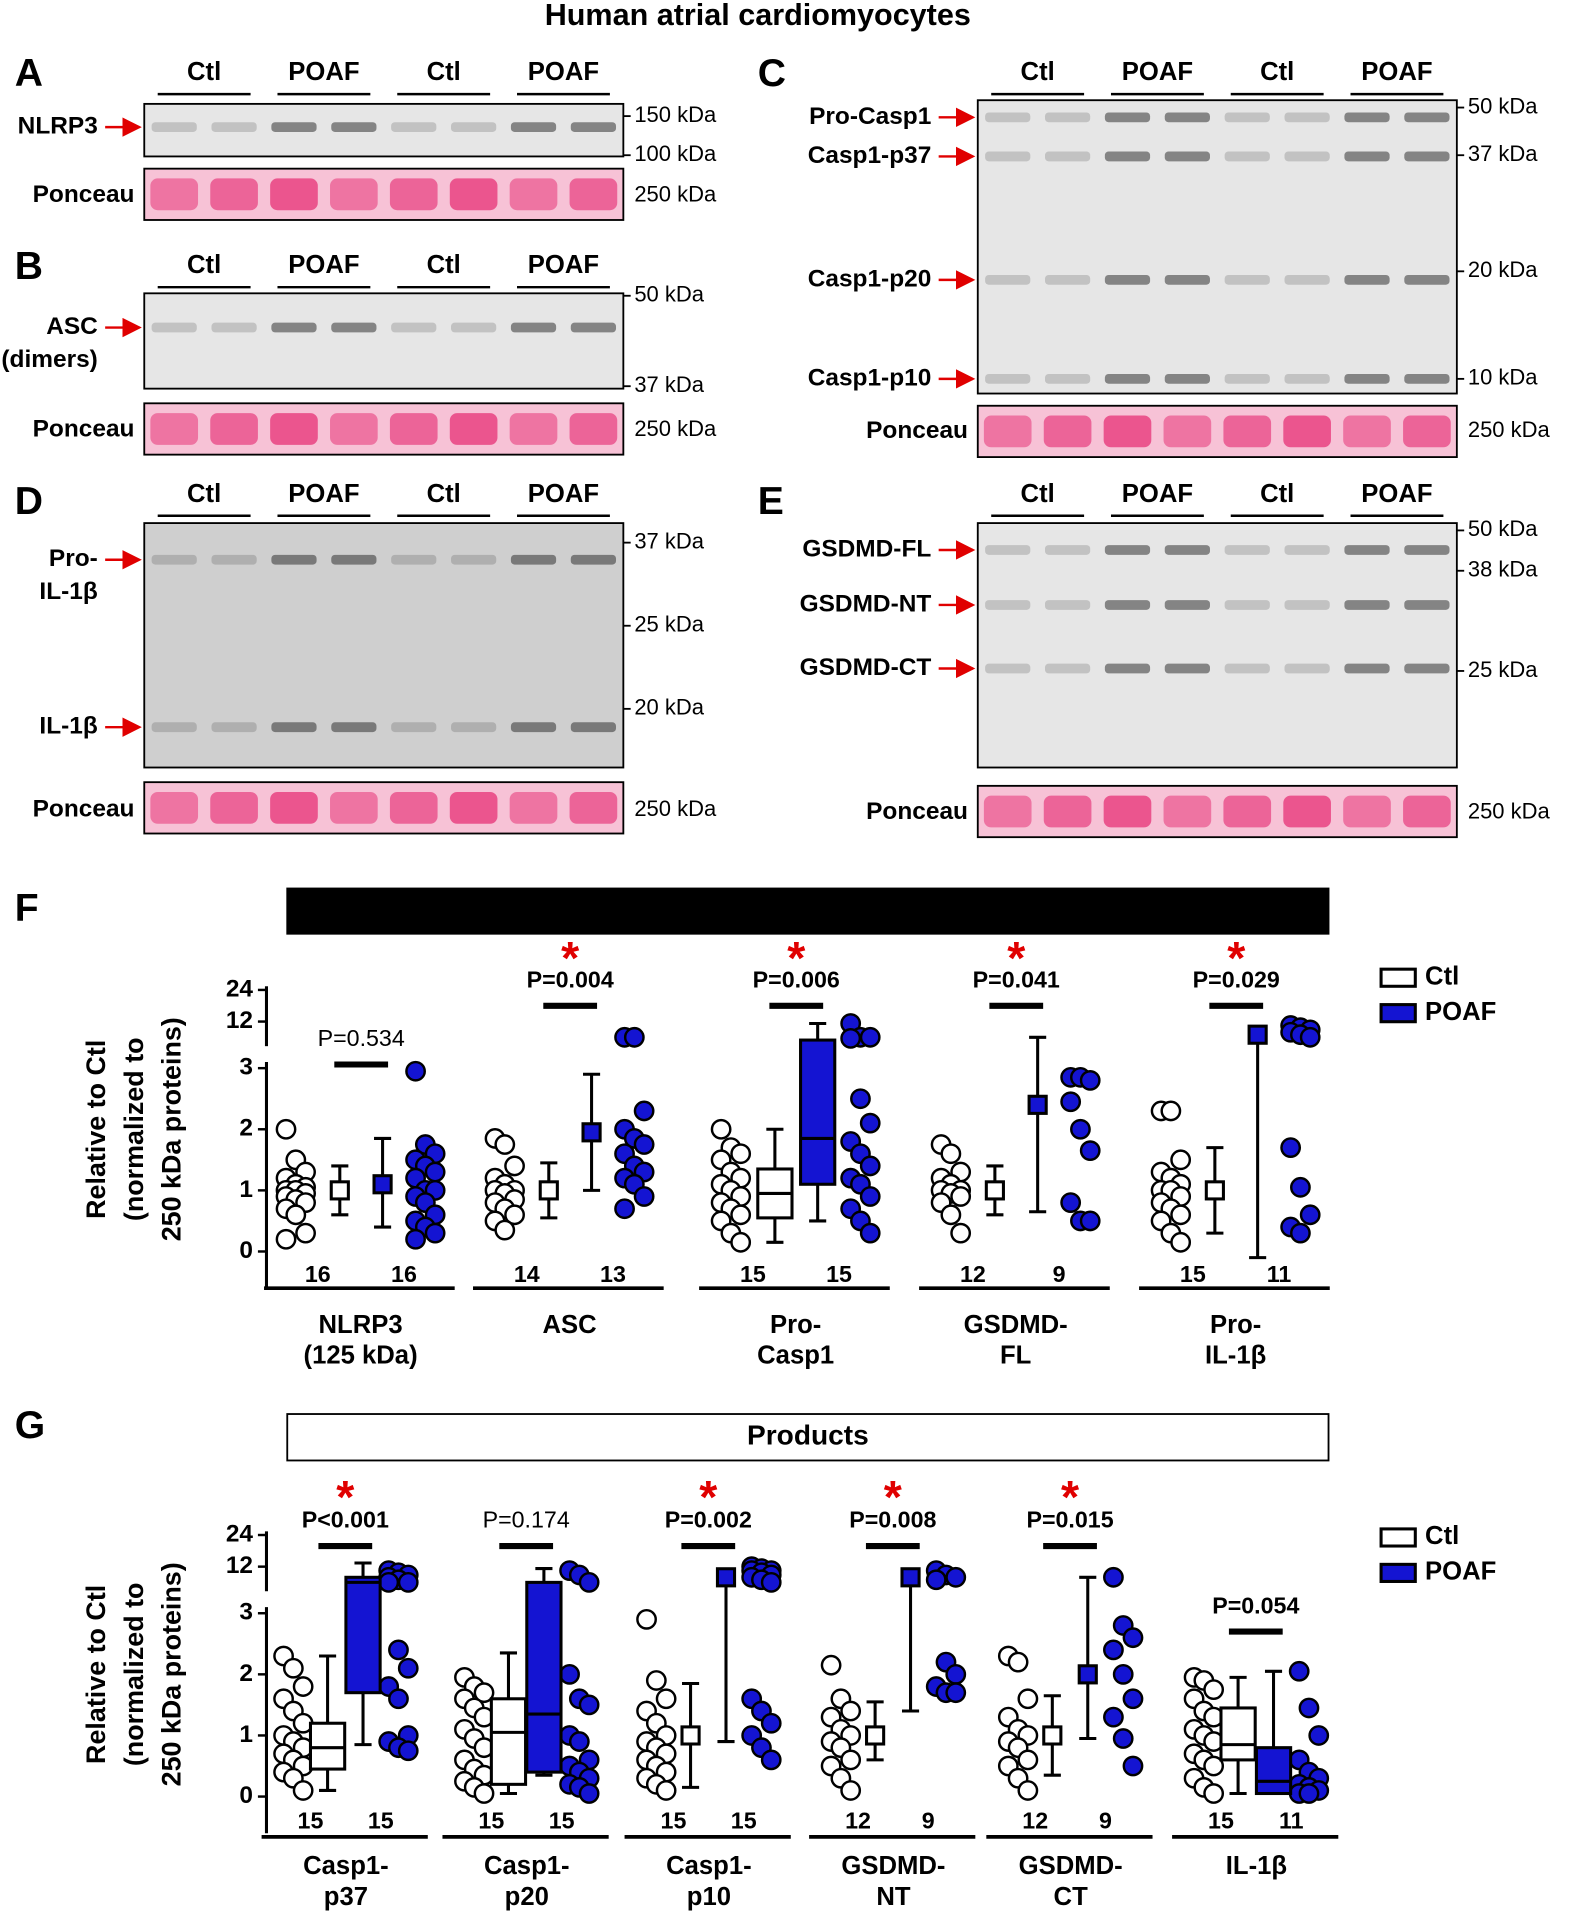 The width and height of the screenshot is (1573, 1920). Describe the element at coordinates (526, 1520) in the screenshot. I see `p-value: P=0.174` at that location.